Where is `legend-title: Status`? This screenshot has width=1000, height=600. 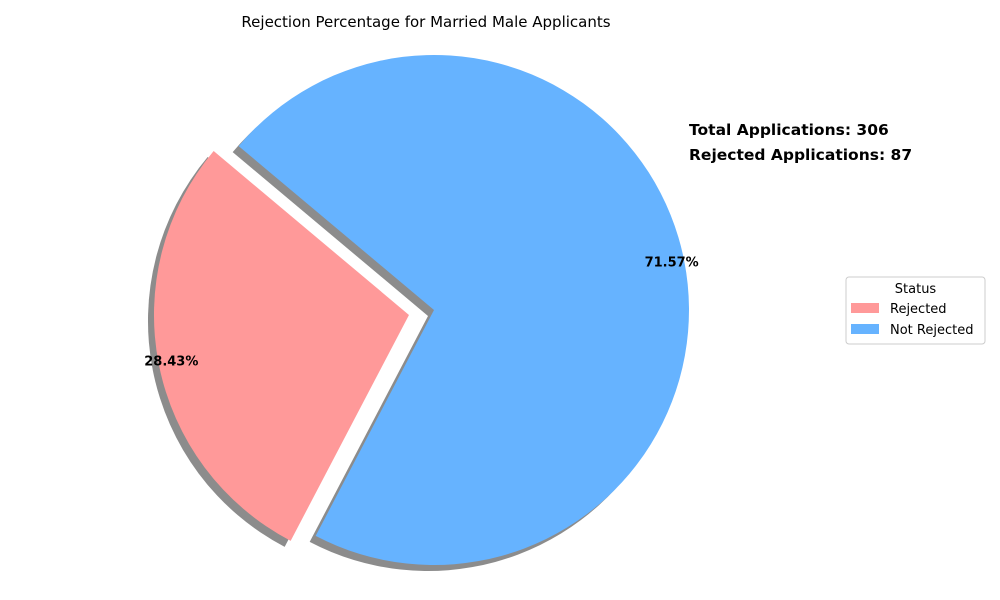
legend-title: Status is located at coordinates (916, 289).